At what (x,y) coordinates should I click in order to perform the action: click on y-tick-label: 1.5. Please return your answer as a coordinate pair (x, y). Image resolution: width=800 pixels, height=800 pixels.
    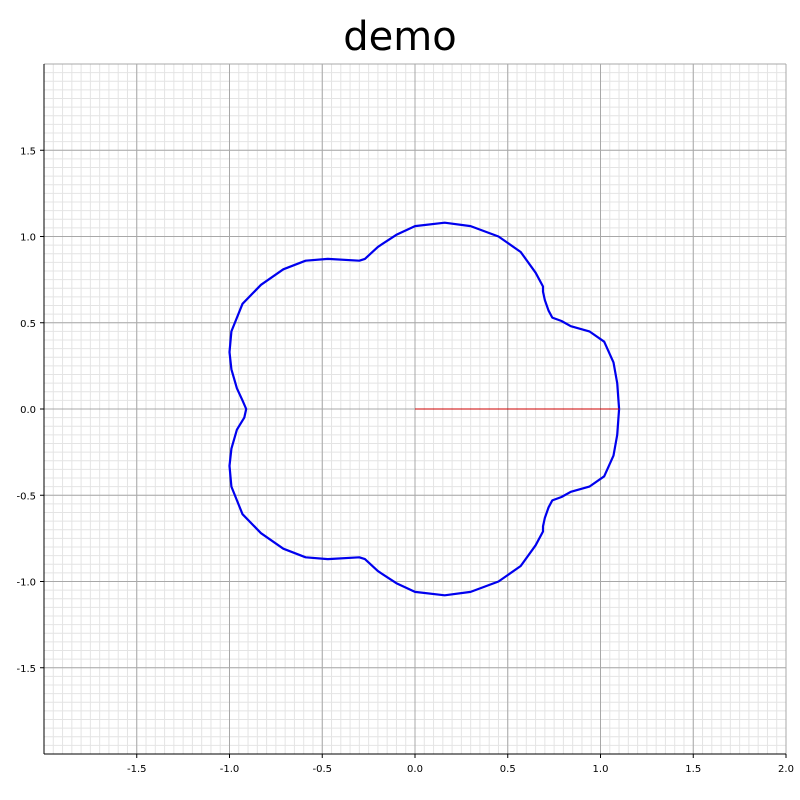
    Looking at the image, I should click on (28, 151).